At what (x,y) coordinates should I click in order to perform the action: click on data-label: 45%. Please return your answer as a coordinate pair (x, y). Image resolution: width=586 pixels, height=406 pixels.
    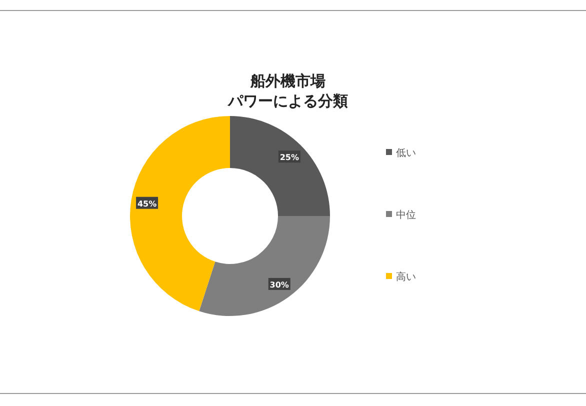
    Looking at the image, I should click on (147, 203).